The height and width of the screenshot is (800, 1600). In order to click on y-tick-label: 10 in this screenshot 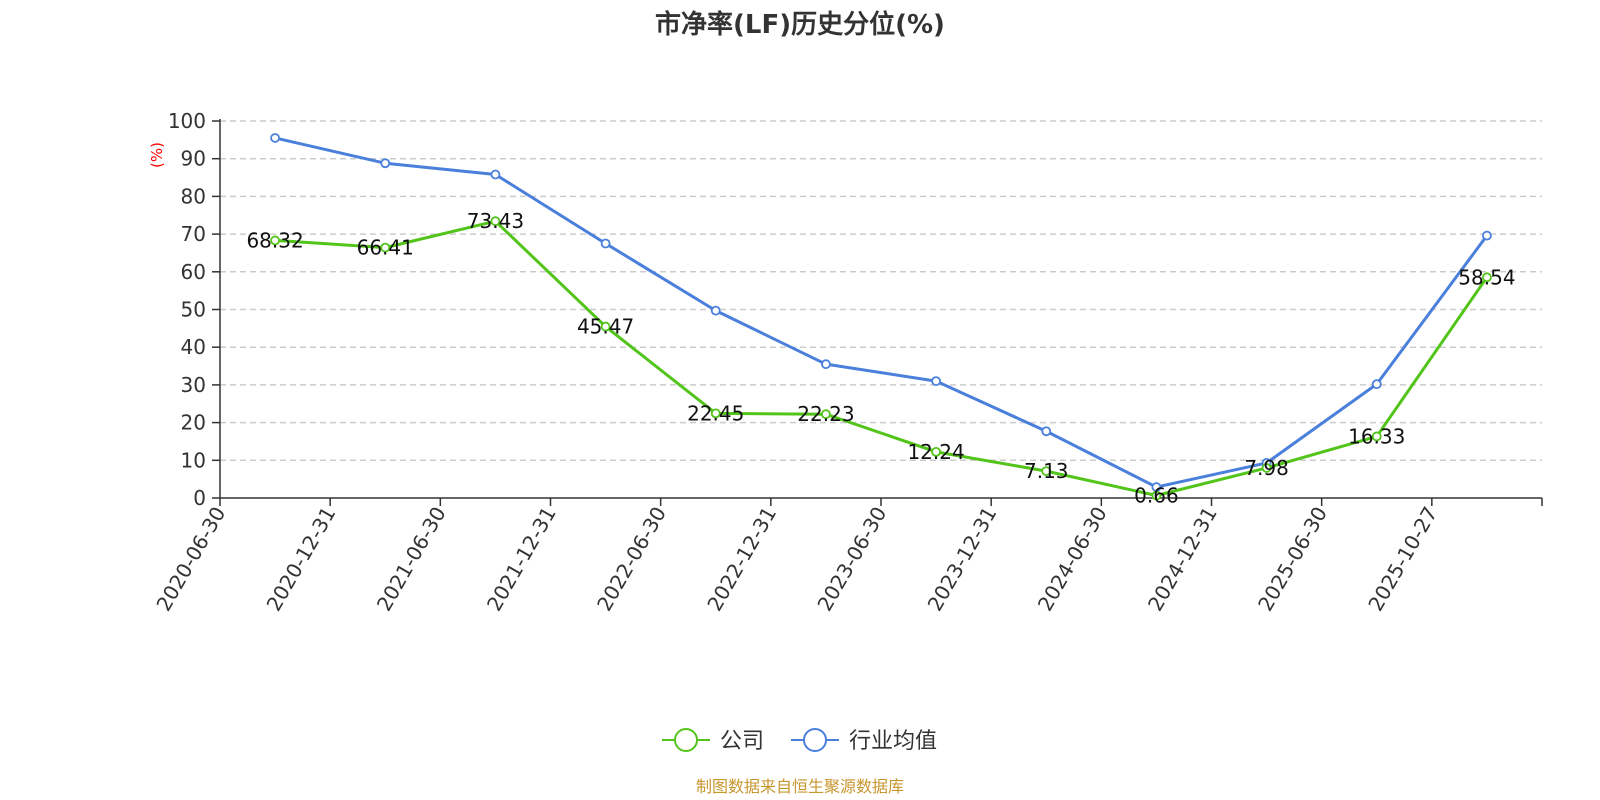, I will do `click(193, 460)`.